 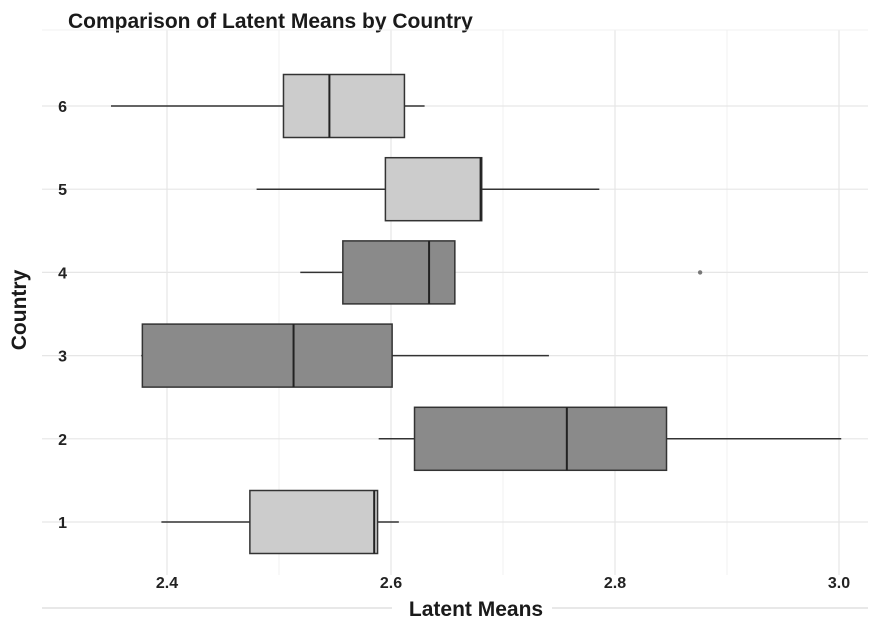 What do you see at coordinates (62, 315) in the screenshot?
I see `y-tick-labels: 1 2 3 4 5 6` at bounding box center [62, 315].